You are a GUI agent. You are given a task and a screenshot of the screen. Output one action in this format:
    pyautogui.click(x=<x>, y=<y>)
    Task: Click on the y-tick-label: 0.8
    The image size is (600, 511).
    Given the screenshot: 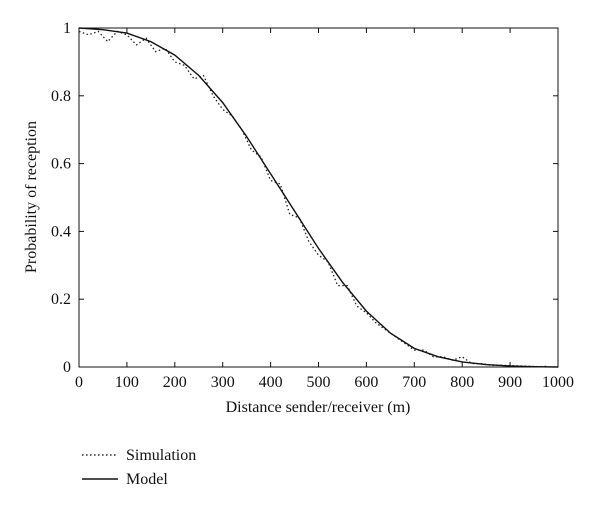 What is the action you would take?
    pyautogui.click(x=61, y=96)
    